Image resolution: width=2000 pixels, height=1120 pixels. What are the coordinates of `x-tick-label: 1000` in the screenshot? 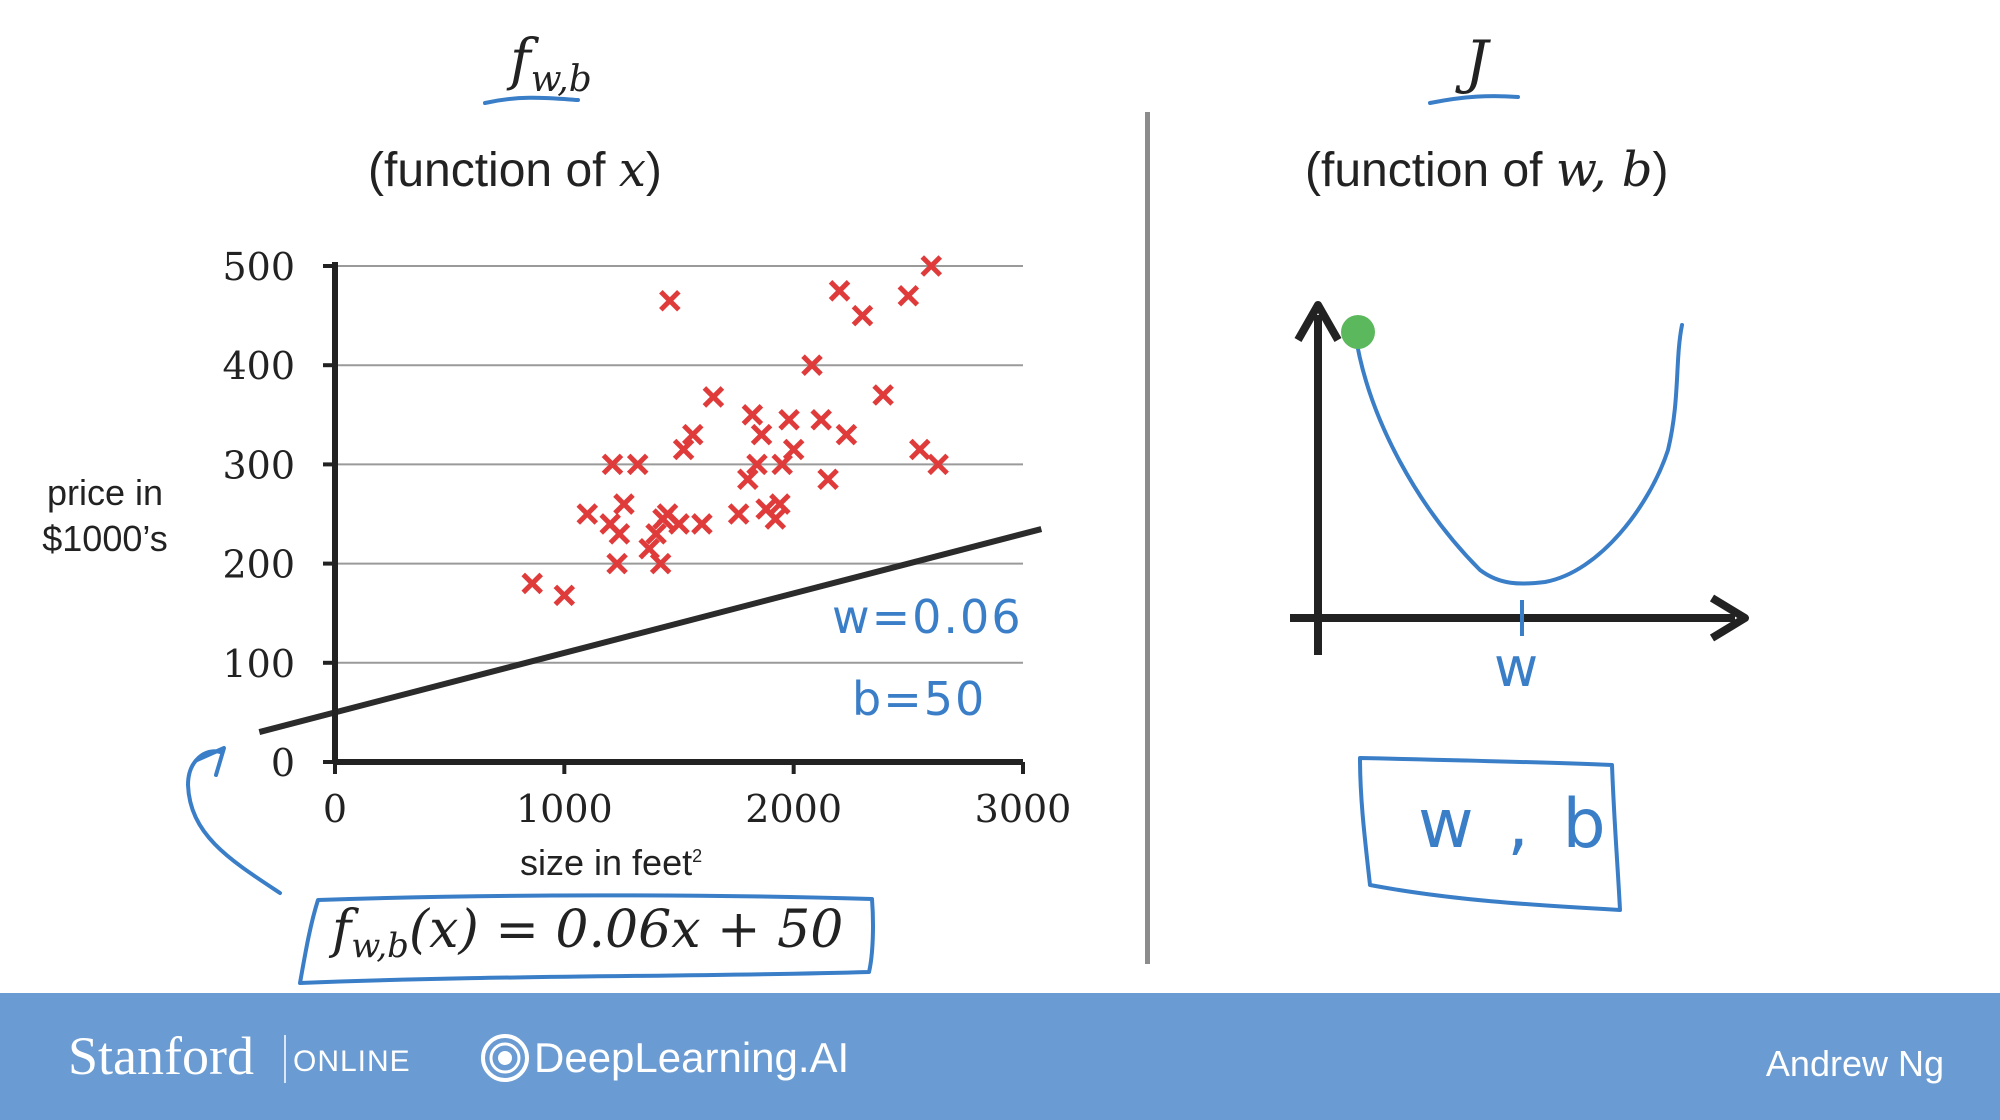 It's located at (564, 809).